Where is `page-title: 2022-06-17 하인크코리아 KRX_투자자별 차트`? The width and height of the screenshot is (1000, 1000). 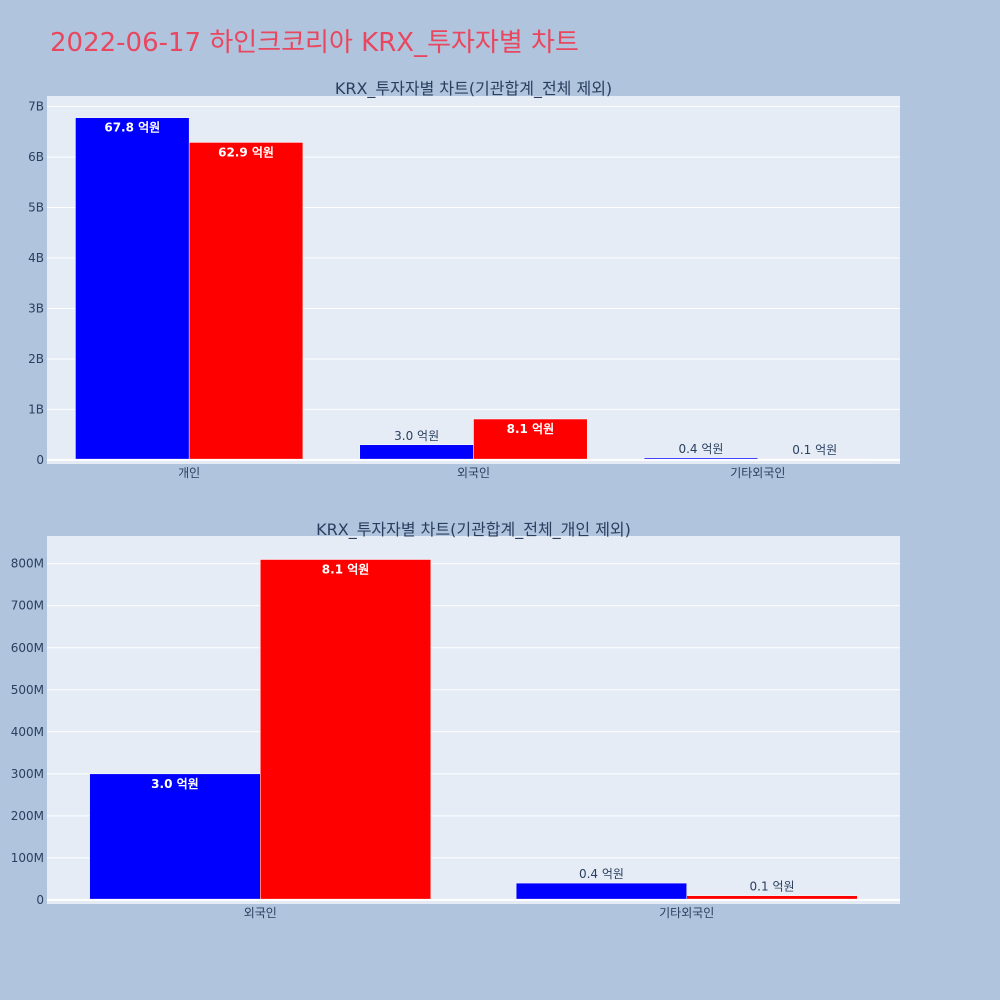 page-title: 2022-06-17 하인크코리아 KRX_투자자별 차트 is located at coordinates (314, 43).